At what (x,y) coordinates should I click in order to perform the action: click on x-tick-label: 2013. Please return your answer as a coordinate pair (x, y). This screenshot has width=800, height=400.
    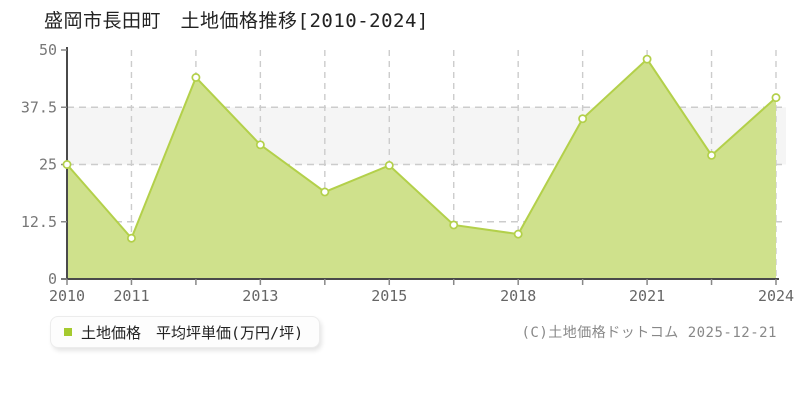
    Looking at the image, I should click on (260, 296).